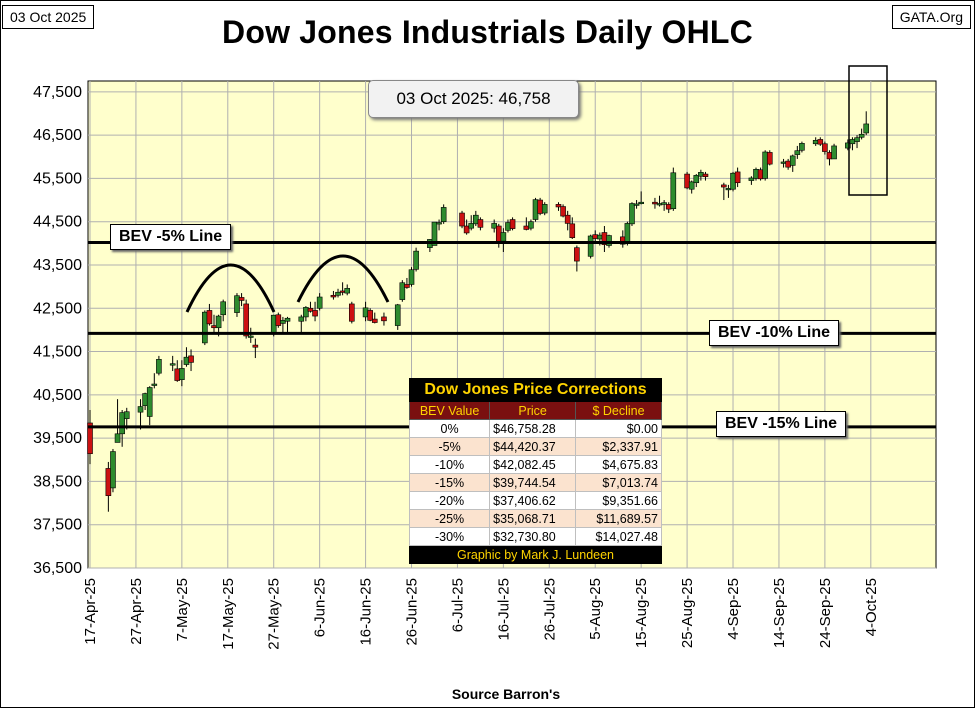 The height and width of the screenshot is (708, 975). I want to click on y-tick-label: 47,500, so click(57, 92).